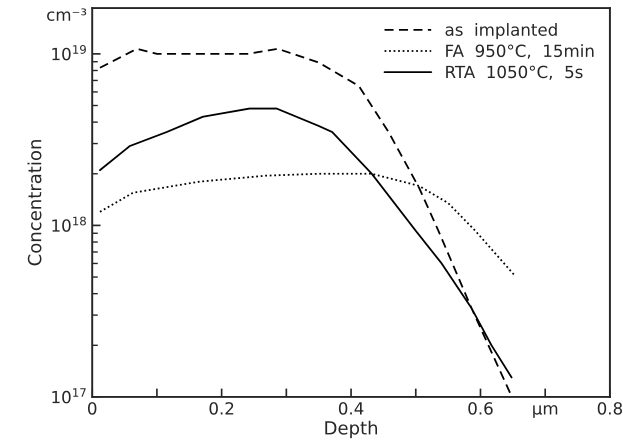  Describe the element at coordinates (480, 408) in the screenshot. I see `x-tick-label: 0.6` at that location.